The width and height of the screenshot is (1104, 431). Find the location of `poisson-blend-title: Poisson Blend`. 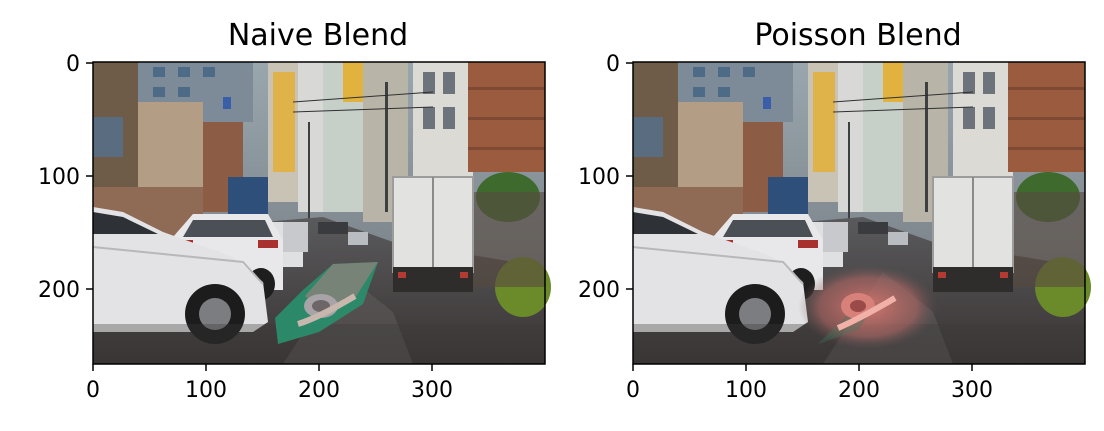

poisson-blend-title: Poisson Blend is located at coordinates (857, 35).